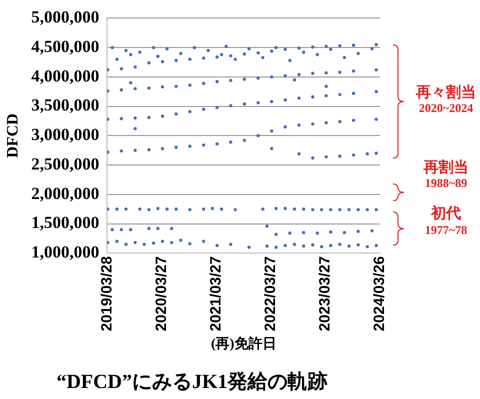  Describe the element at coordinates (65, 222) in the screenshot. I see `y-tick-label: 1,500,000` at that location.